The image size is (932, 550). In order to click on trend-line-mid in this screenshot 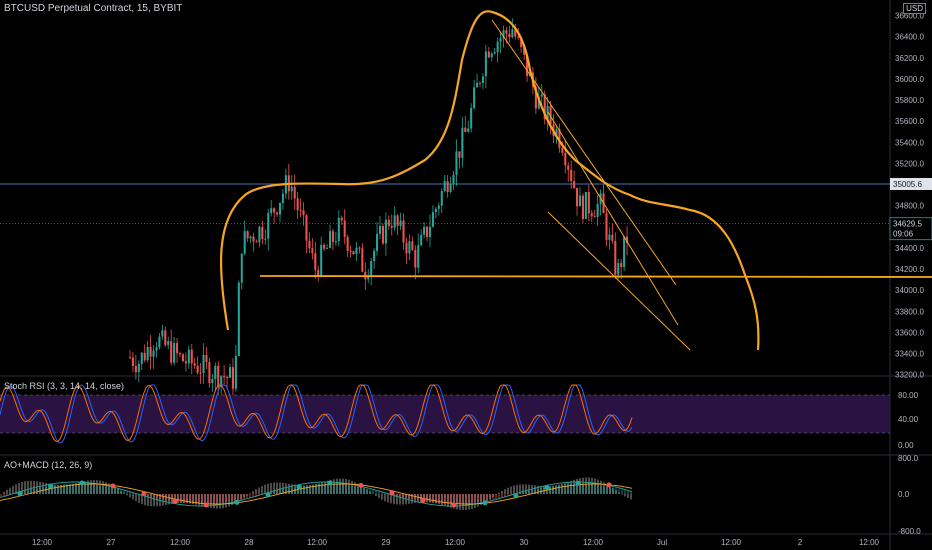, I will do `click(613, 218)`.